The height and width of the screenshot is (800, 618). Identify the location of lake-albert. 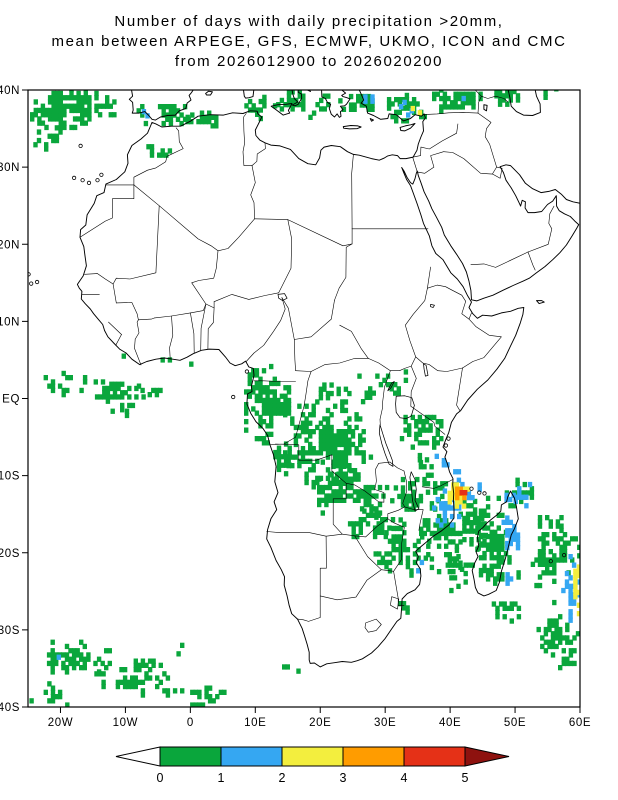
(391, 386).